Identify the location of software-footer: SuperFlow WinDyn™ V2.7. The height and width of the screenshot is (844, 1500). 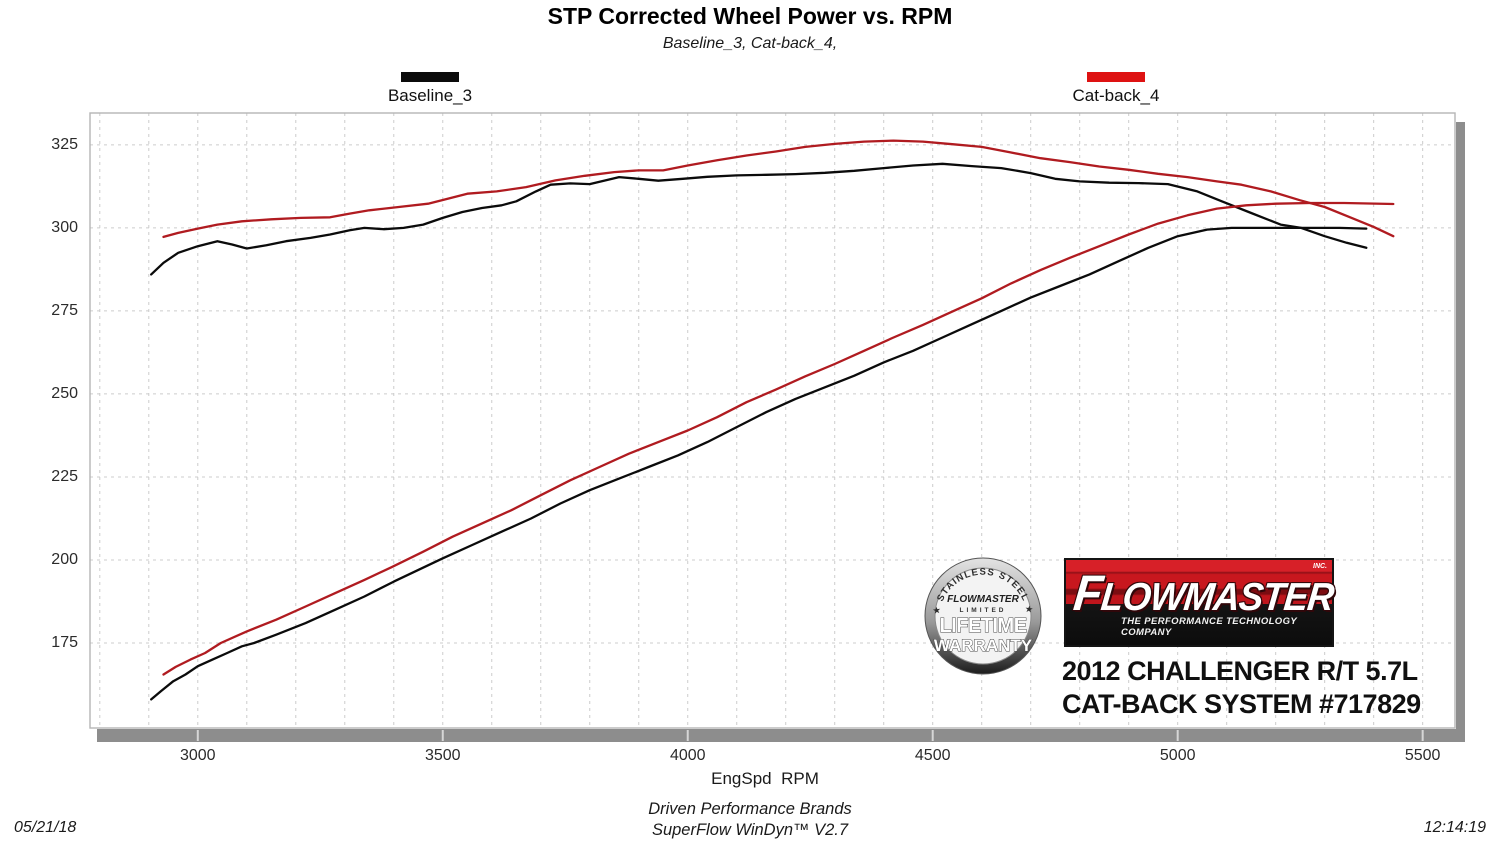
(750, 830).